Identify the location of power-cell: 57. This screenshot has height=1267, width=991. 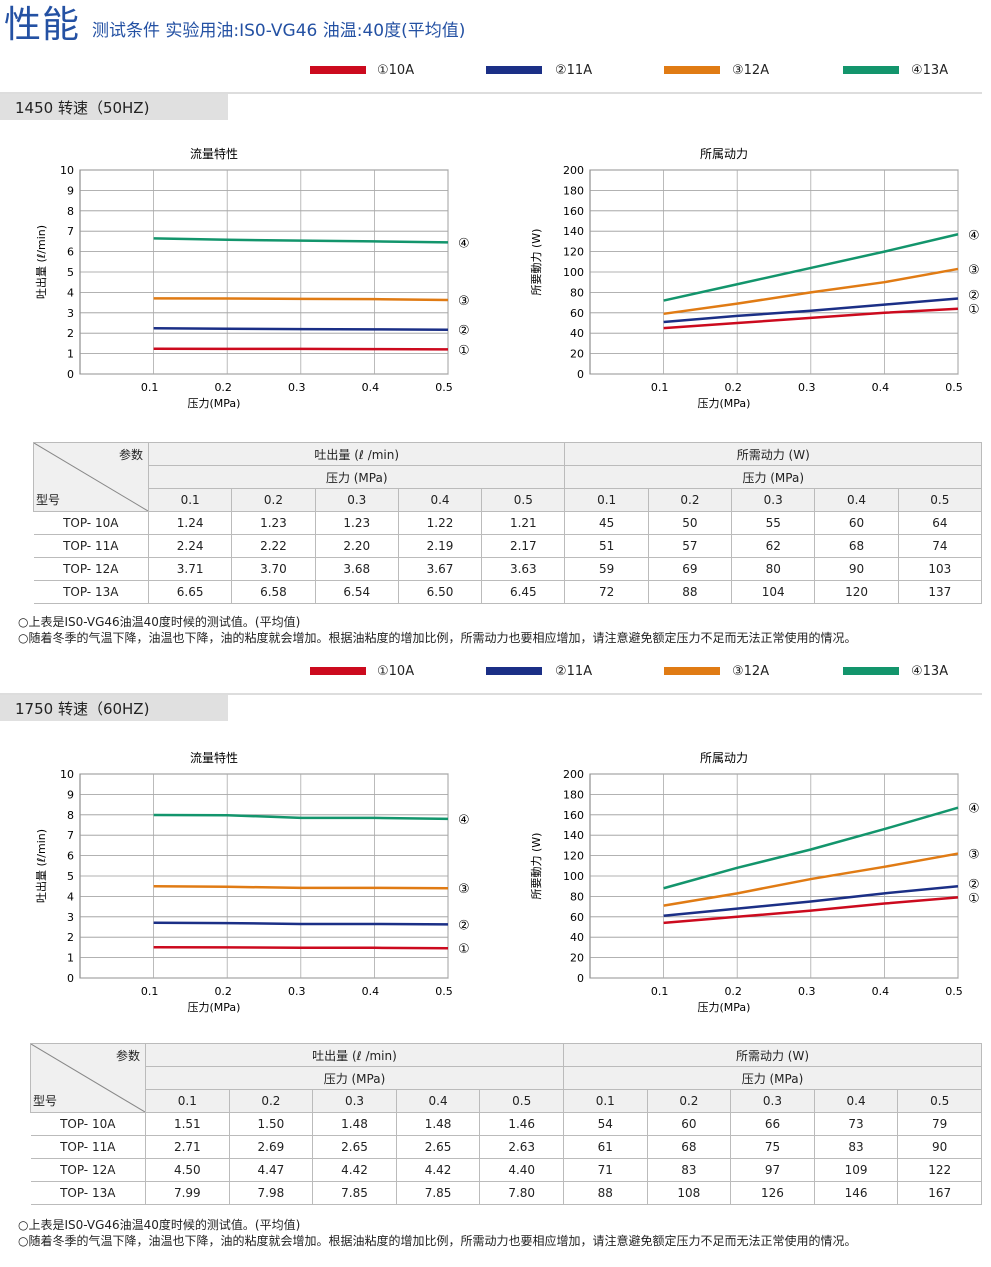
(690, 546).